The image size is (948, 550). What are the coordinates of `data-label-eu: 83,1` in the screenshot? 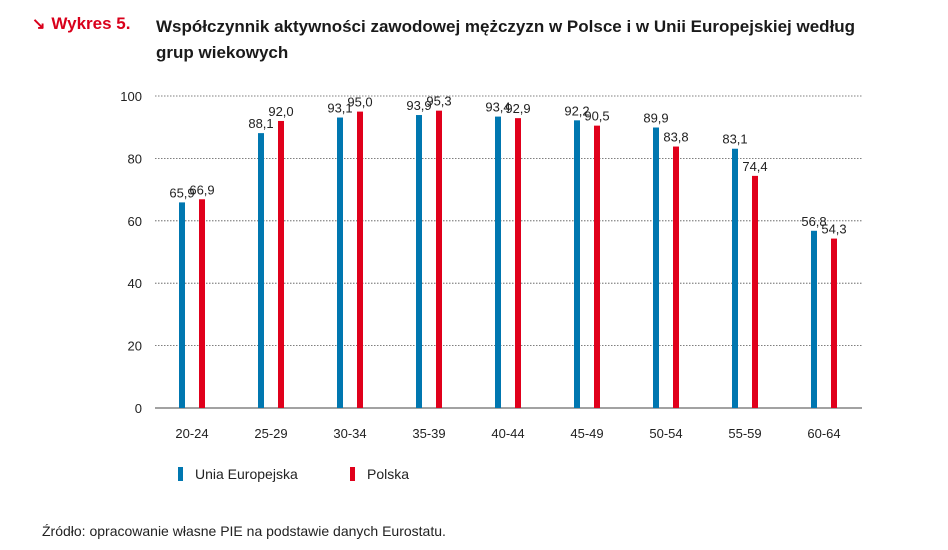 It's located at (734, 139).